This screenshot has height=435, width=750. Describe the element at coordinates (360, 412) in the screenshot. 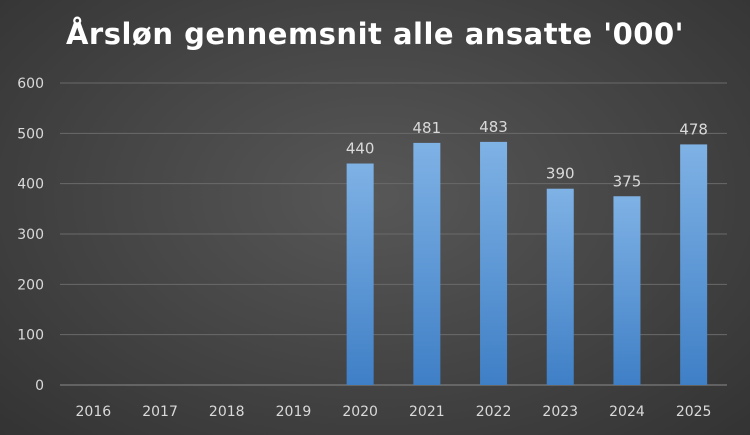

I see `x-tick-label: 2020` at that location.